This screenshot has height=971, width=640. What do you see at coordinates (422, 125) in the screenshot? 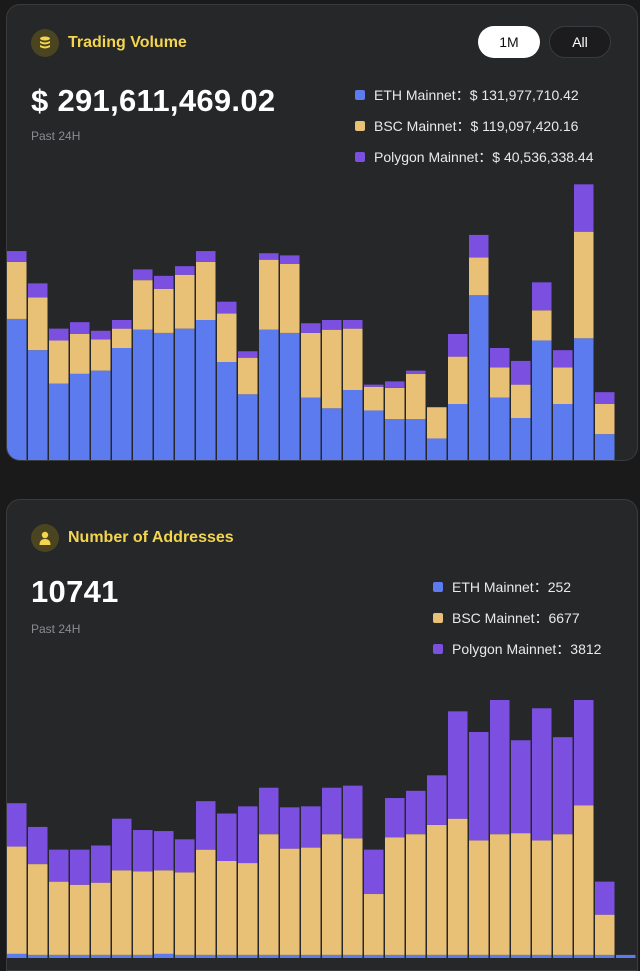
I see `legend-label-bsc: BSC Mainnet：` at bounding box center [422, 125].